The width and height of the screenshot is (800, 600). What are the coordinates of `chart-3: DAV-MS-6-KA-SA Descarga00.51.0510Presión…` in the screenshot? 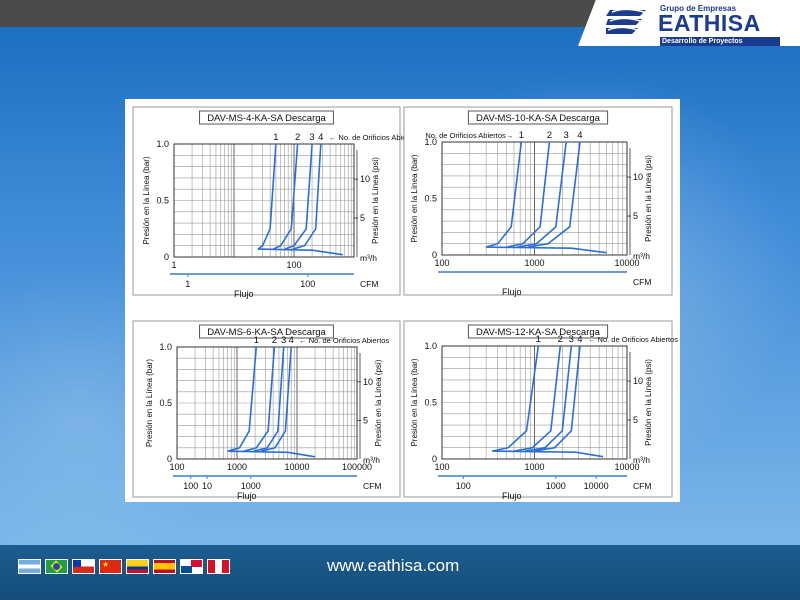 It's located at (266, 410).